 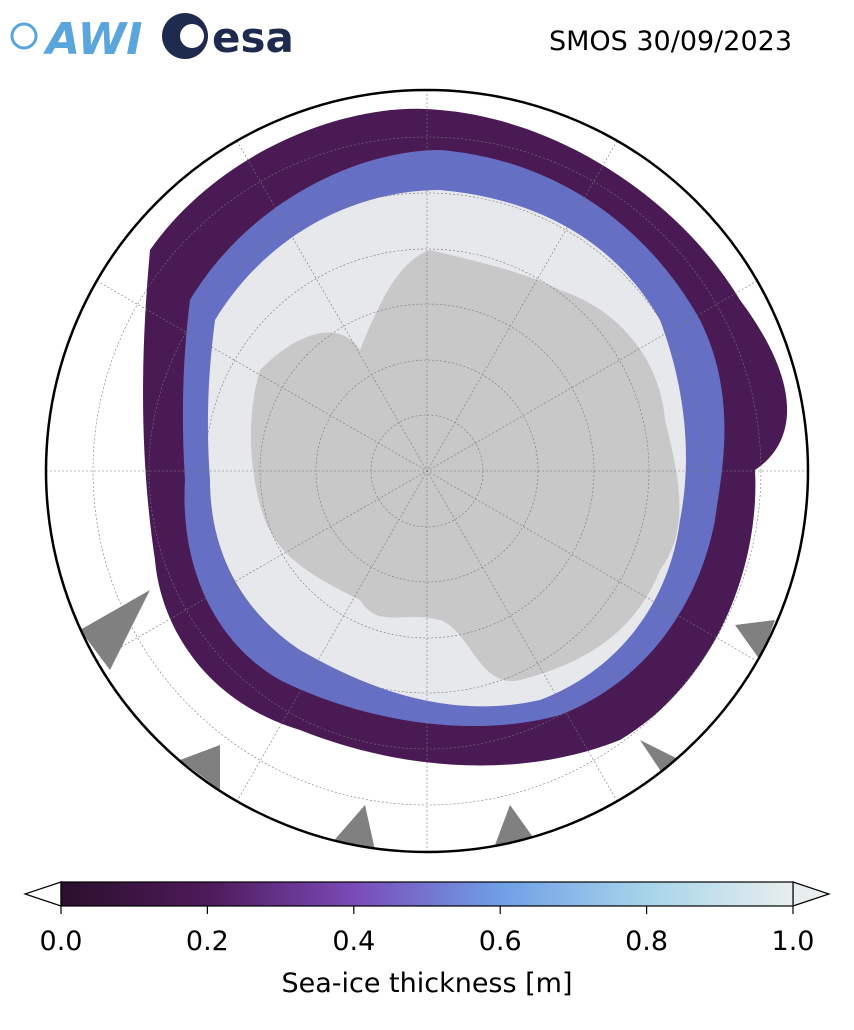 What do you see at coordinates (93, 39) in the screenshot?
I see `awi-text: AWI` at bounding box center [93, 39].